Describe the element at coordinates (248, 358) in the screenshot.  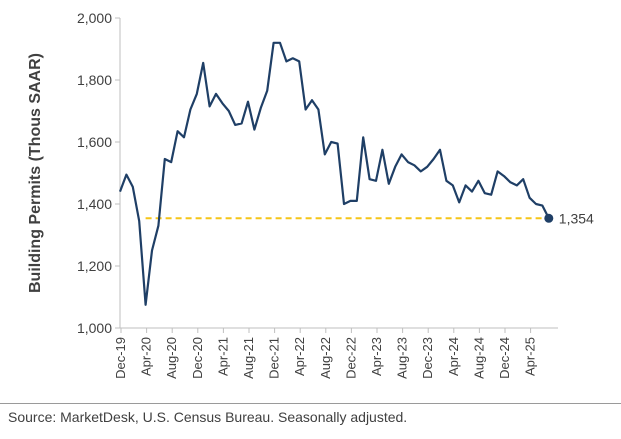
I see `x-tick-label: Aug-21` at that location.